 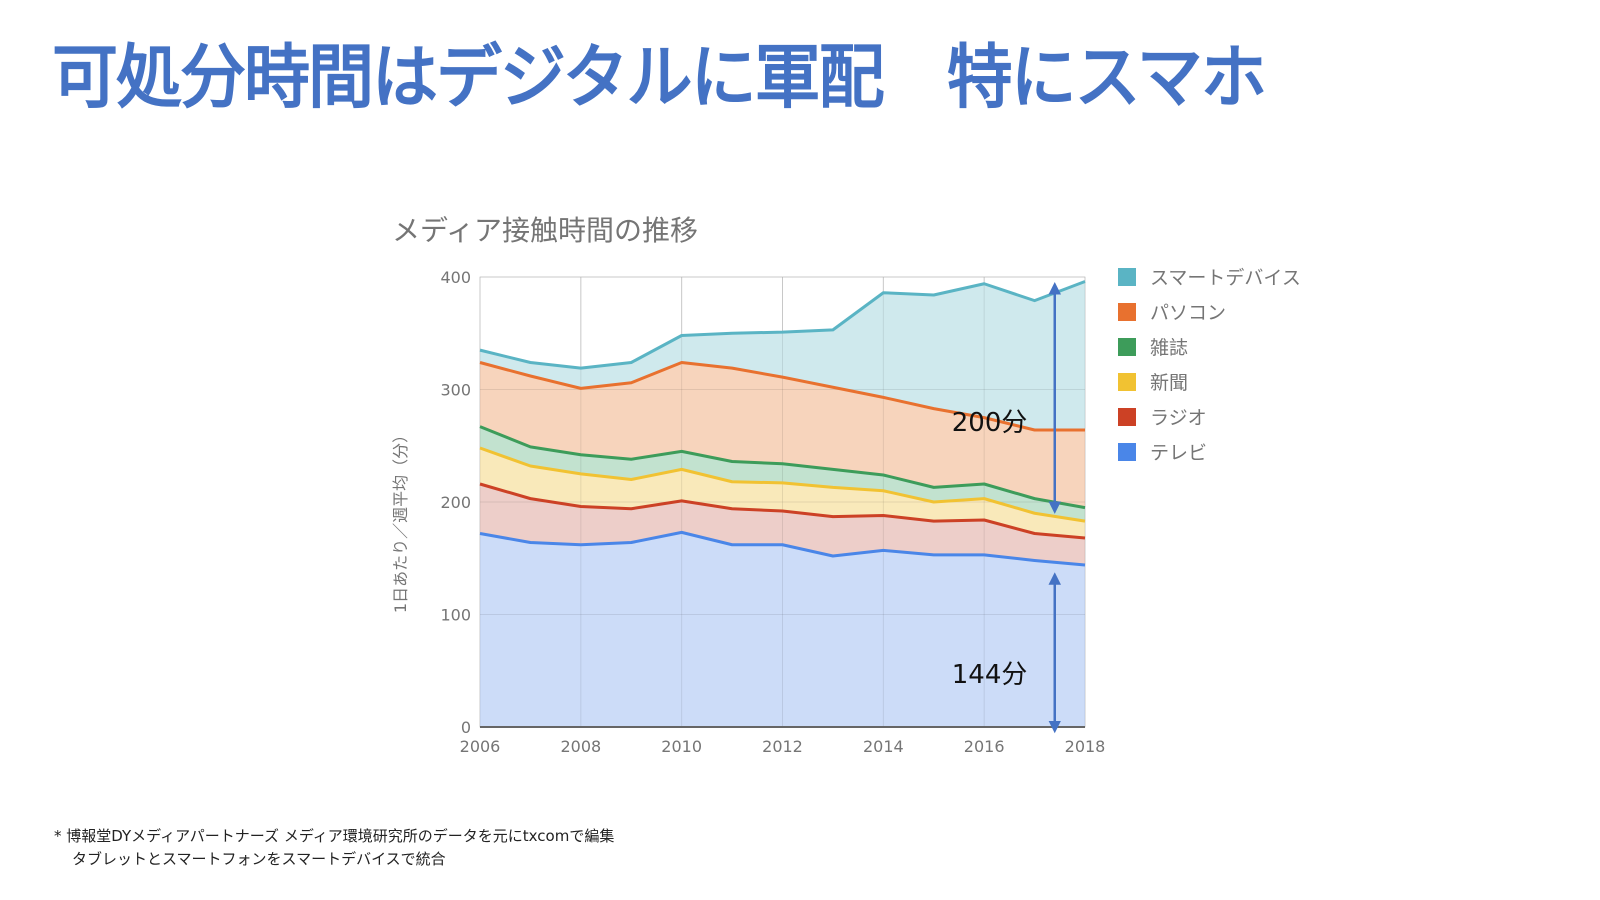 What do you see at coordinates (466, 727) in the screenshot?
I see `y-tick-label: 0` at bounding box center [466, 727].